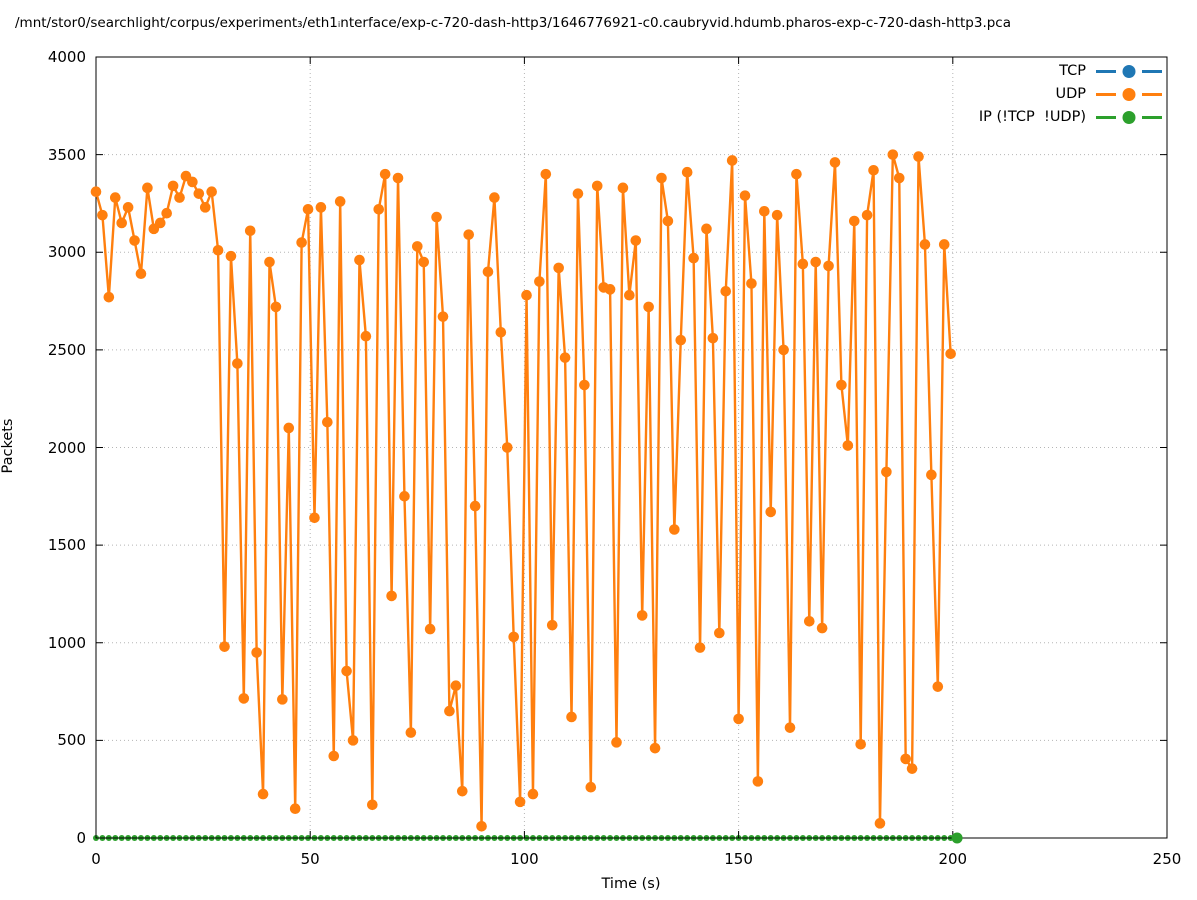  What do you see at coordinates (66, 57) in the screenshot?
I see `y-tick-label: 4000` at bounding box center [66, 57].